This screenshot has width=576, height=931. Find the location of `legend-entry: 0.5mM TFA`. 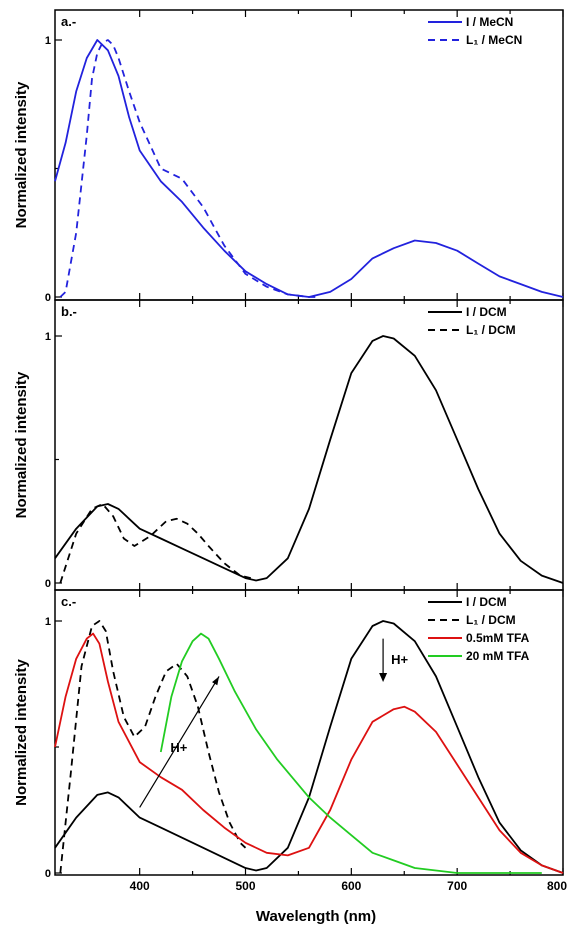

legend-entry: 0.5mM TFA is located at coordinates (498, 638).